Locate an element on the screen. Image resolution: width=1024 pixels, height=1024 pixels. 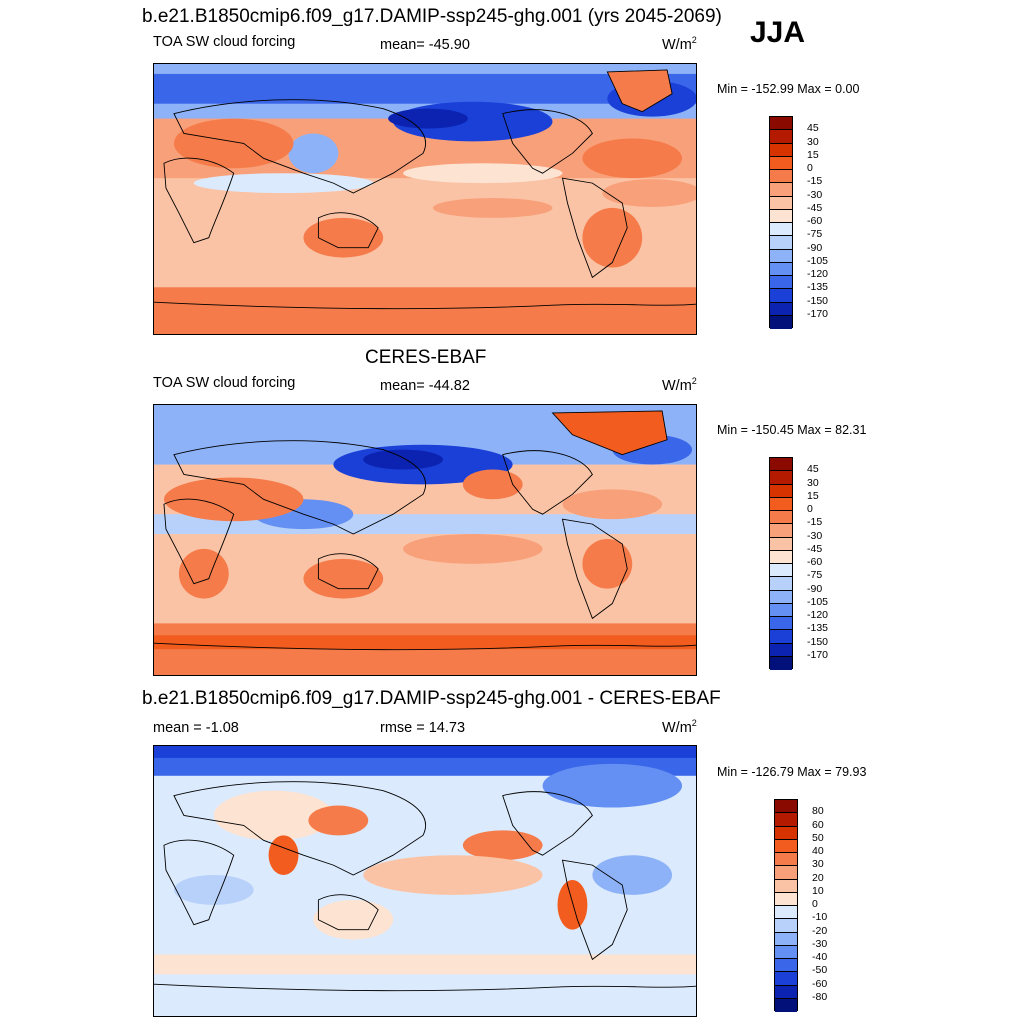
colorbar-tick-label: -10 is located at coordinates (820, 917).